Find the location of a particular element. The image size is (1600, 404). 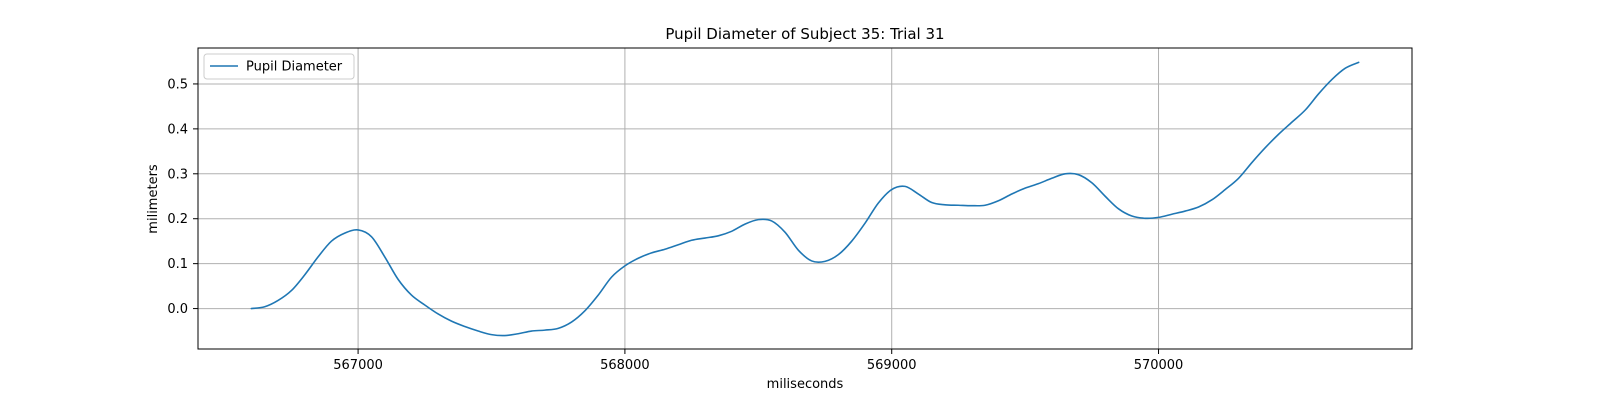

chart-title: Pupil Diameter of Subject 35: Trial 31 is located at coordinates (804, 34).